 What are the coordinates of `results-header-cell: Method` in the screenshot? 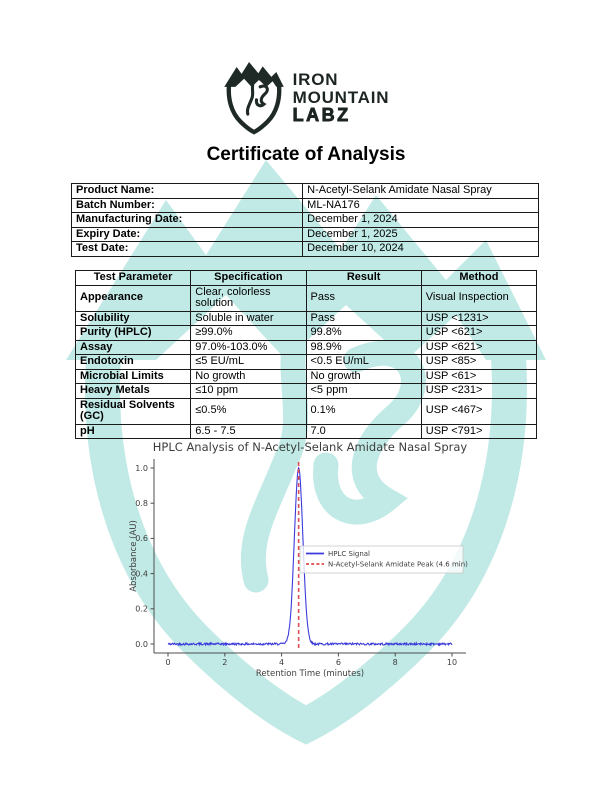 It's located at (479, 278).